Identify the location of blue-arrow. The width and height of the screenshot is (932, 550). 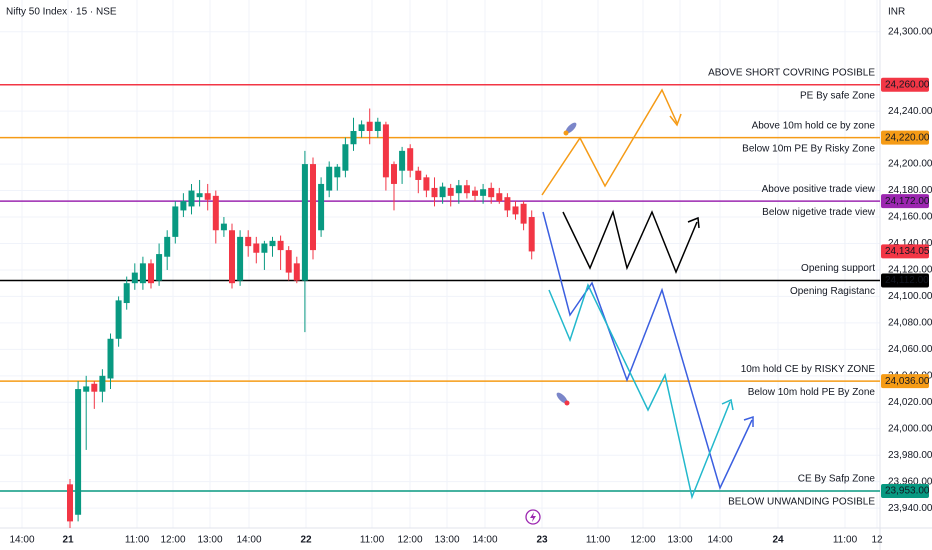
(748, 421).